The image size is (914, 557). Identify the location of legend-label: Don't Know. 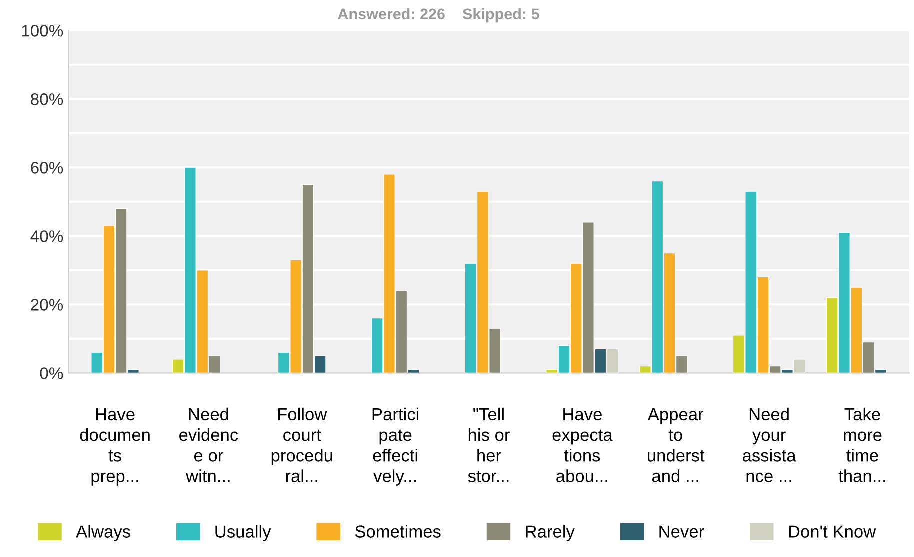
(832, 532).